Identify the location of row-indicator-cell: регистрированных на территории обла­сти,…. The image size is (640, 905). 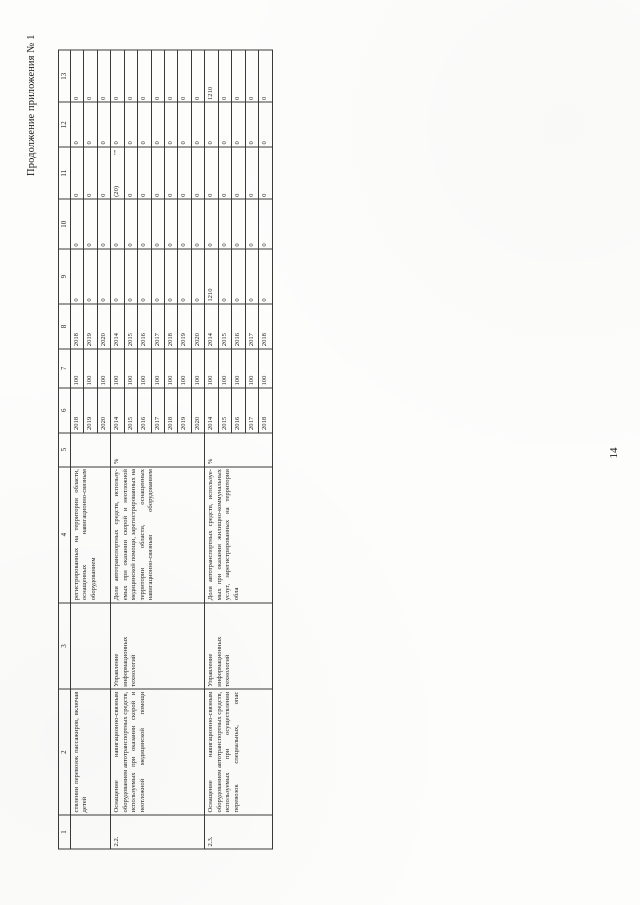
(90, 534).